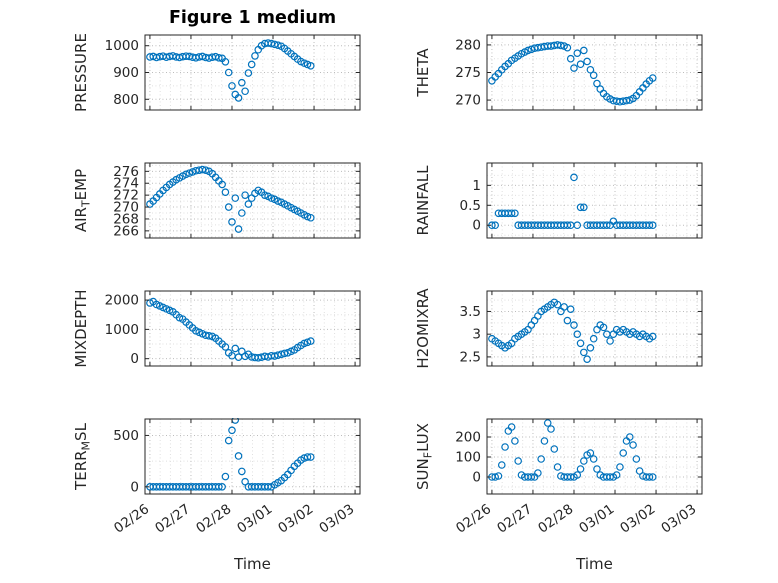  Describe the element at coordinates (468, 45) in the screenshot. I see `svg-text: 280` at that location.